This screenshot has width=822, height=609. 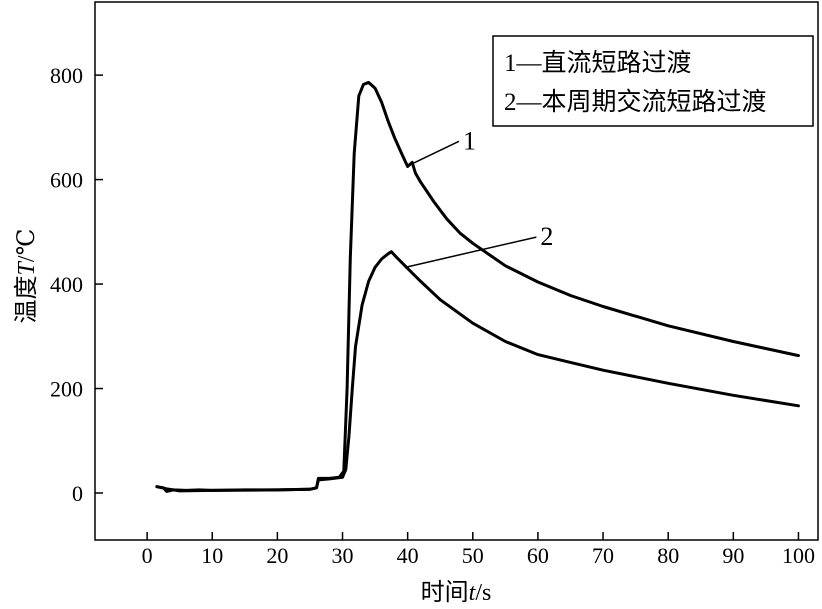 What do you see at coordinates (668, 555) in the screenshot?
I see `x-tick-label: 80` at bounding box center [668, 555].